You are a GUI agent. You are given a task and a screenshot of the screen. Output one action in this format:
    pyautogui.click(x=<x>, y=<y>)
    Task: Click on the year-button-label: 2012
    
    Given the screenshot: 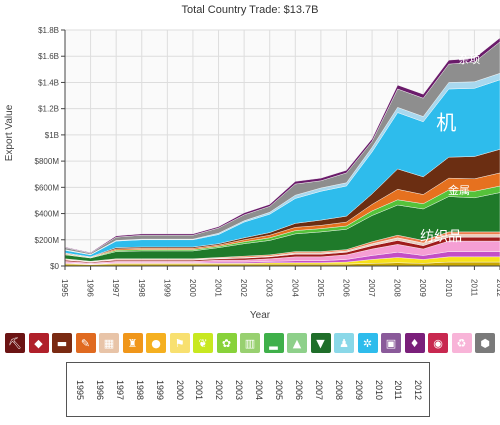 What is the action you would take?
    pyautogui.click(x=418, y=390)
    